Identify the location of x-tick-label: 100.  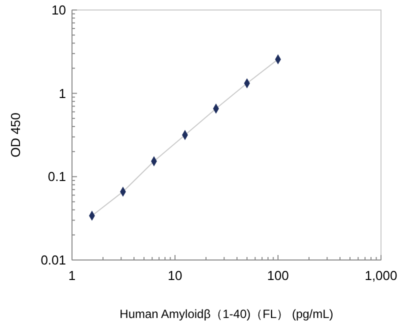
(278, 275).